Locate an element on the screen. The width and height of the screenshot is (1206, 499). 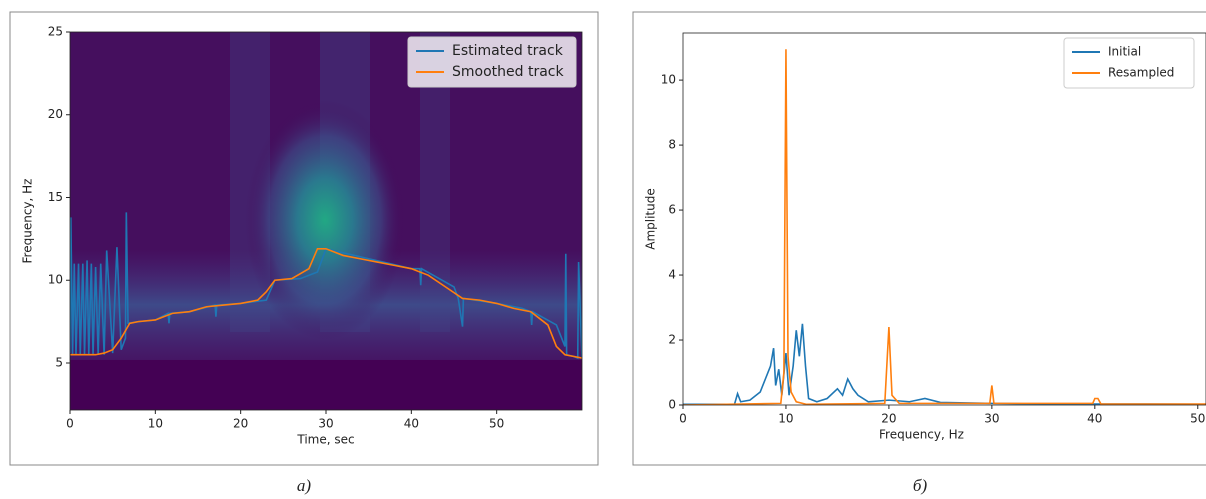
legend-label: Resampled is located at coordinates (1141, 73).